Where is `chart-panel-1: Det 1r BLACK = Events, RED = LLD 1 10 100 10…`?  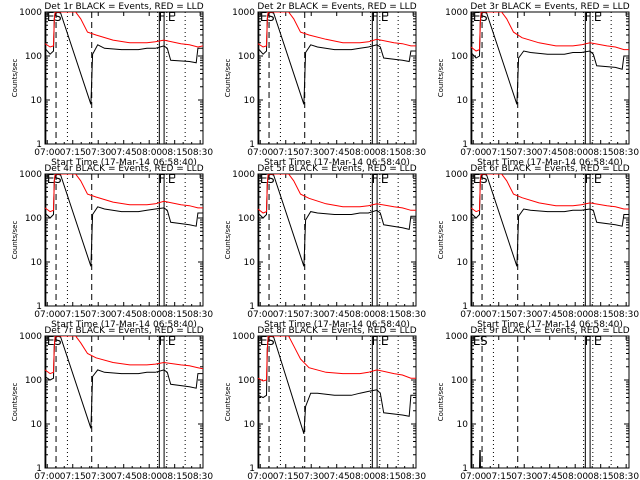
chart-panel-1: Det 1r BLACK = Events, RED = LLD 1 10 100 10… is located at coordinates (112, 85).